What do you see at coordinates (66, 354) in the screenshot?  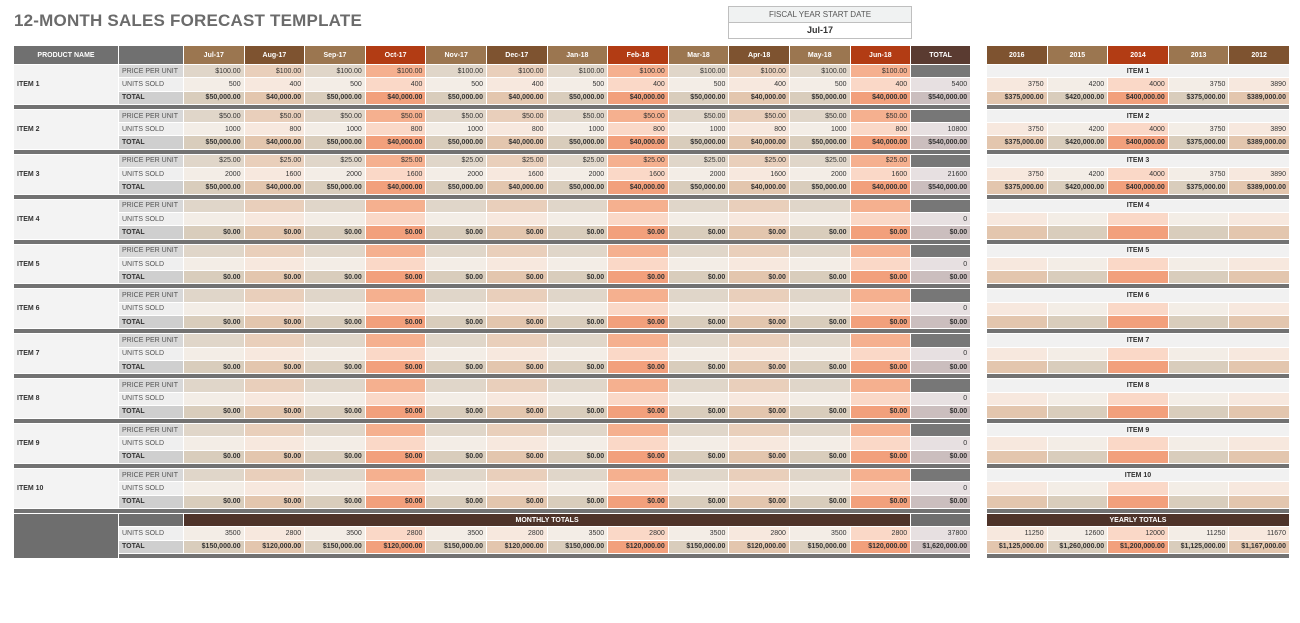 I see `item-name: ITEM 7` at bounding box center [66, 354].